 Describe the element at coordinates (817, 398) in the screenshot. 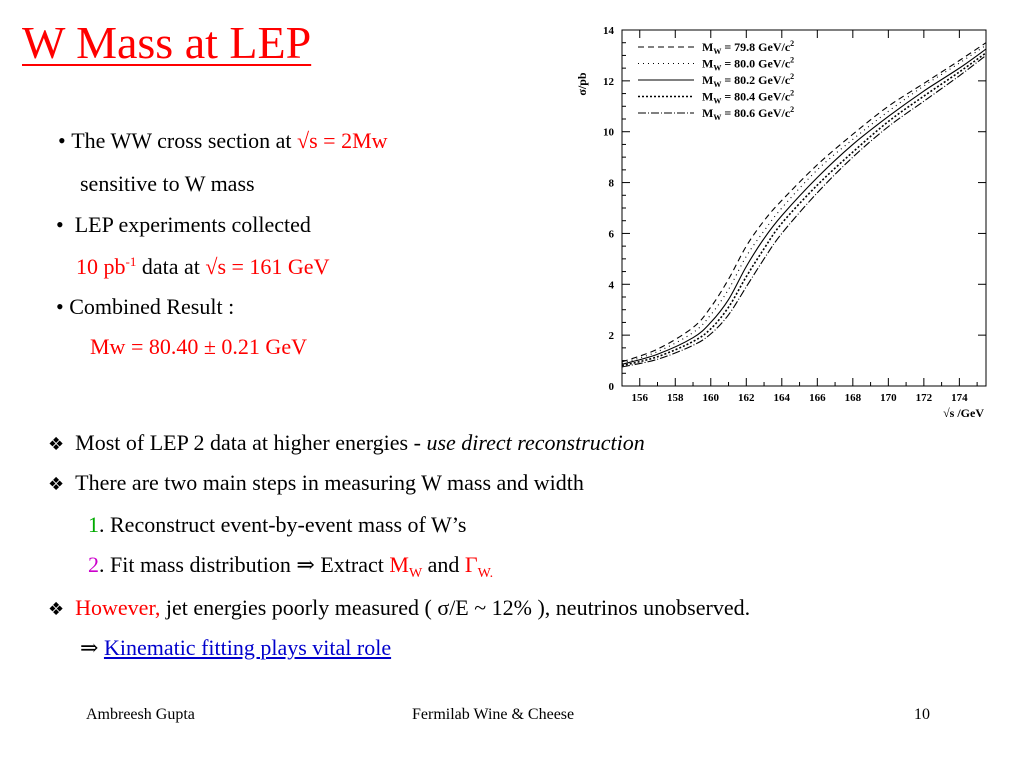

I see `x-tick-label: 166` at that location.